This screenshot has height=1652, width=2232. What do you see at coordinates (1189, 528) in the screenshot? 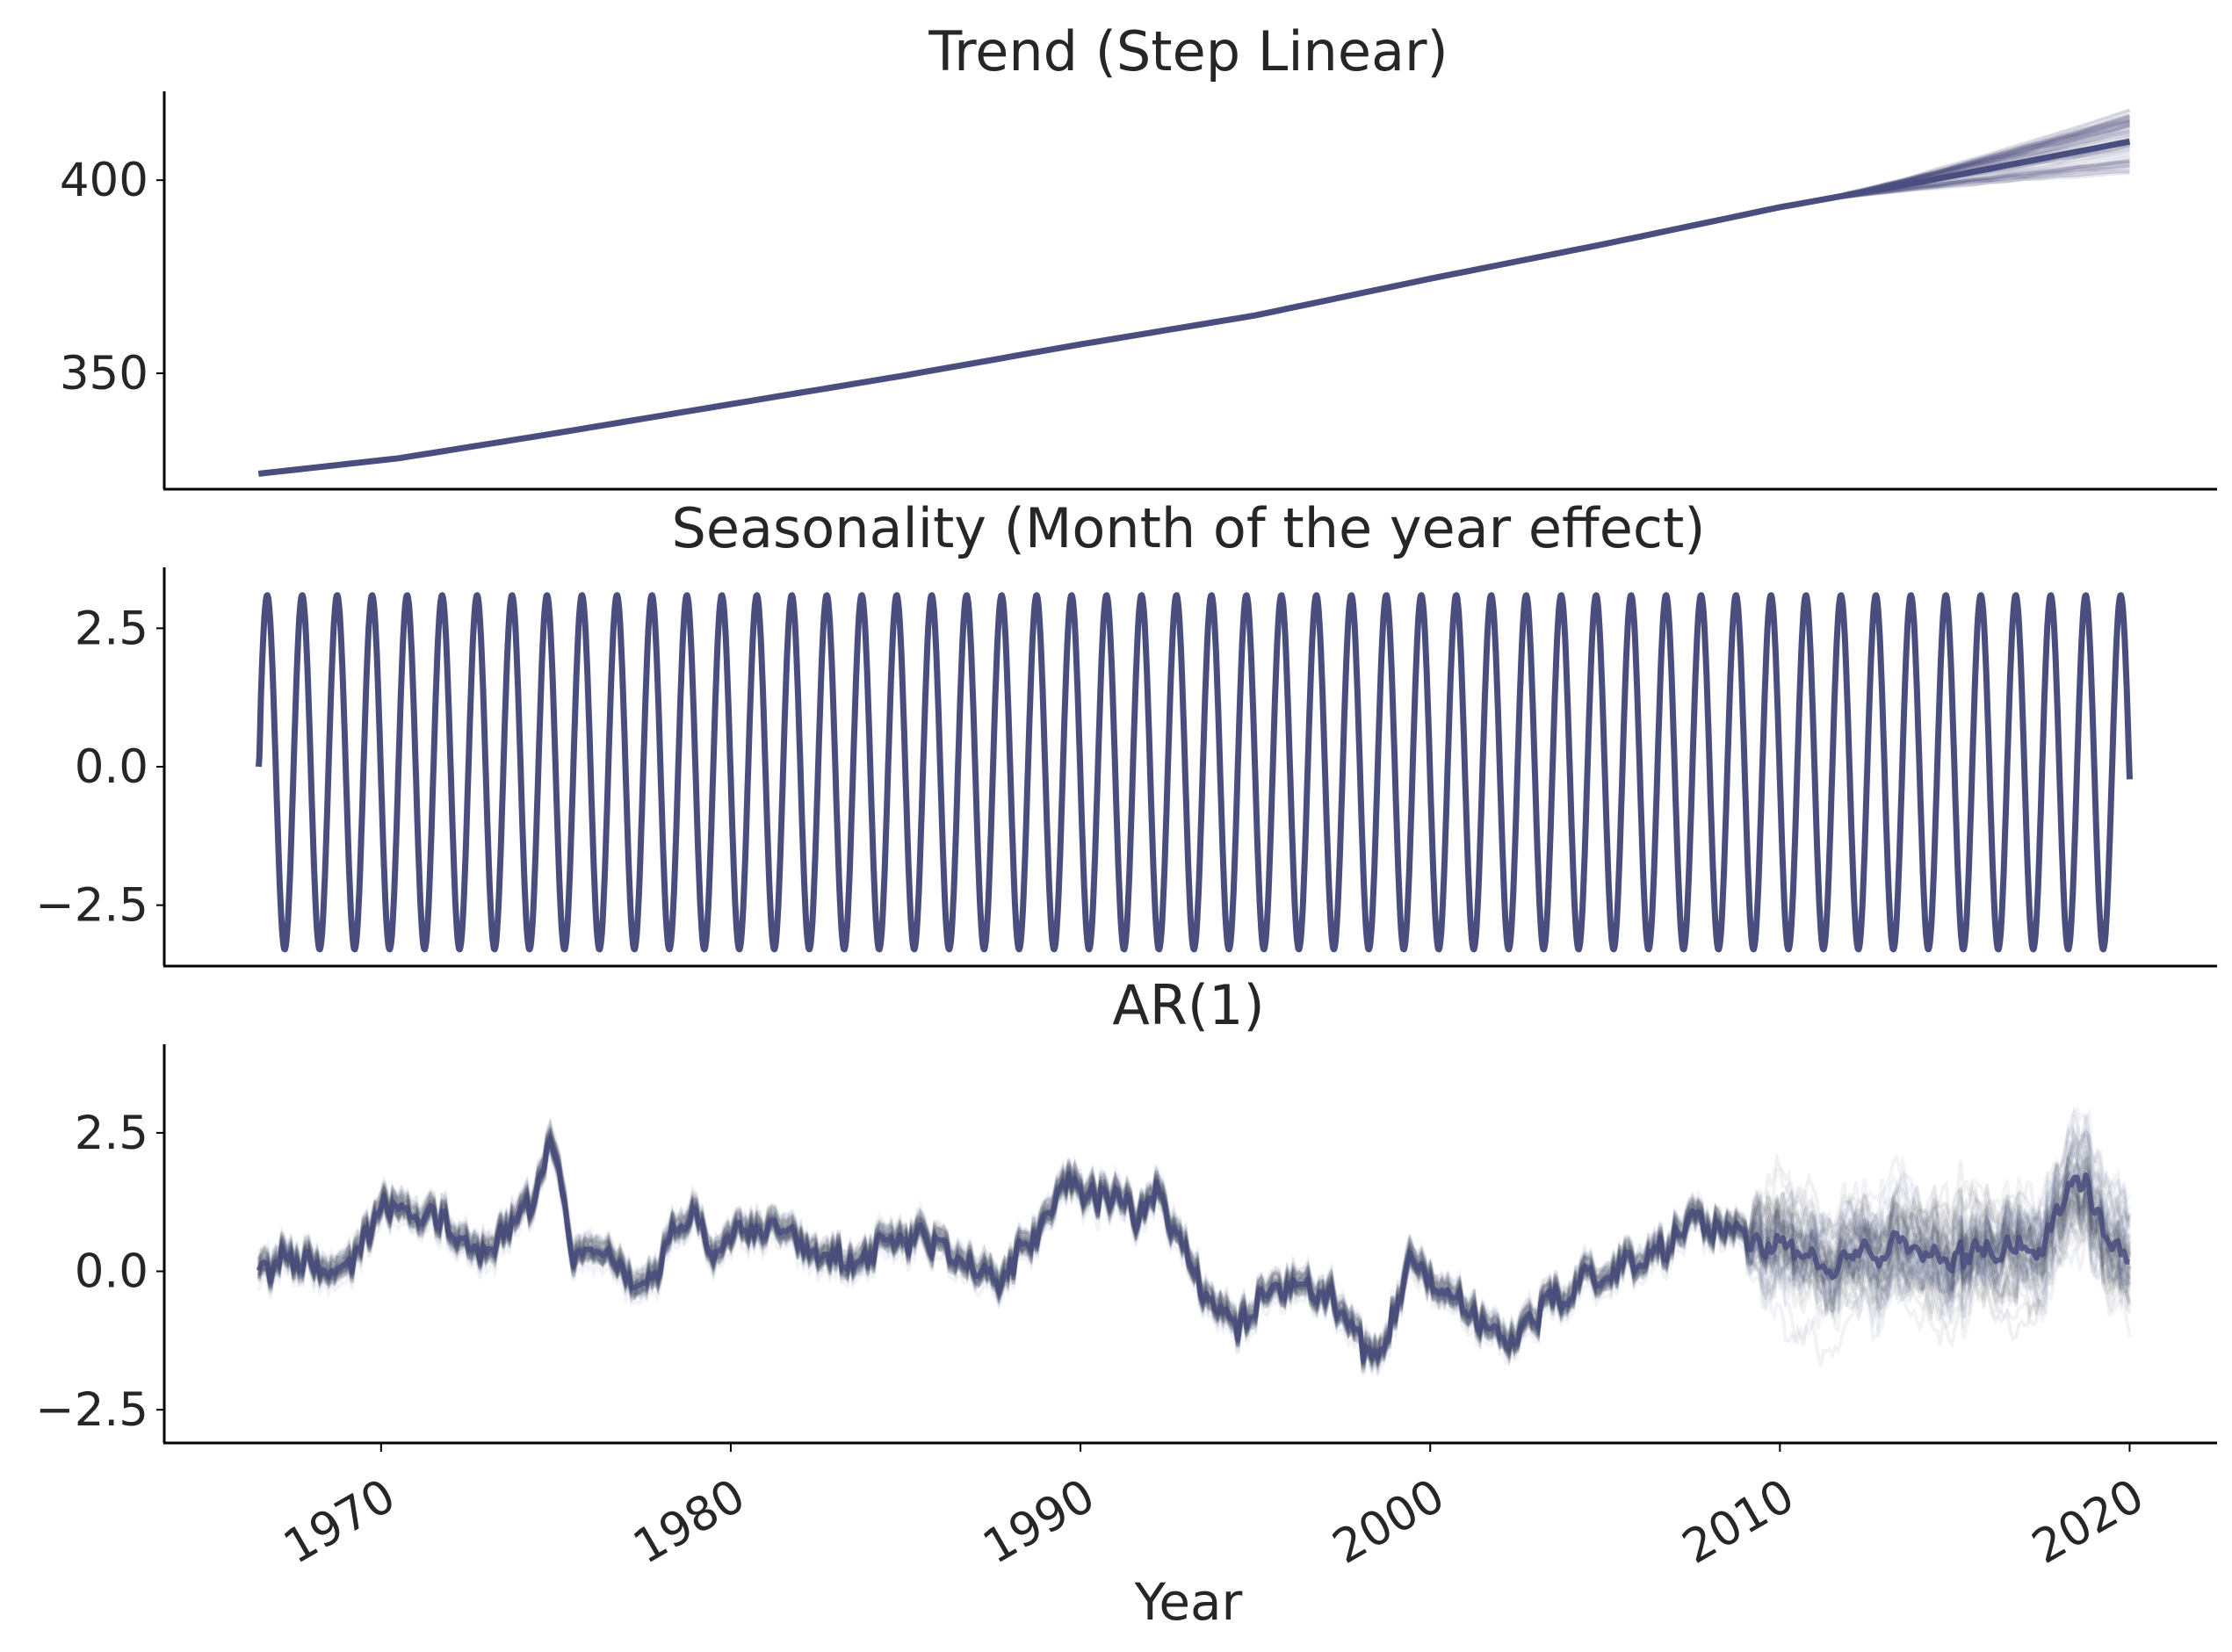
I see `seasonality-title: Seasonality (Month of the year effect)` at bounding box center [1189, 528].